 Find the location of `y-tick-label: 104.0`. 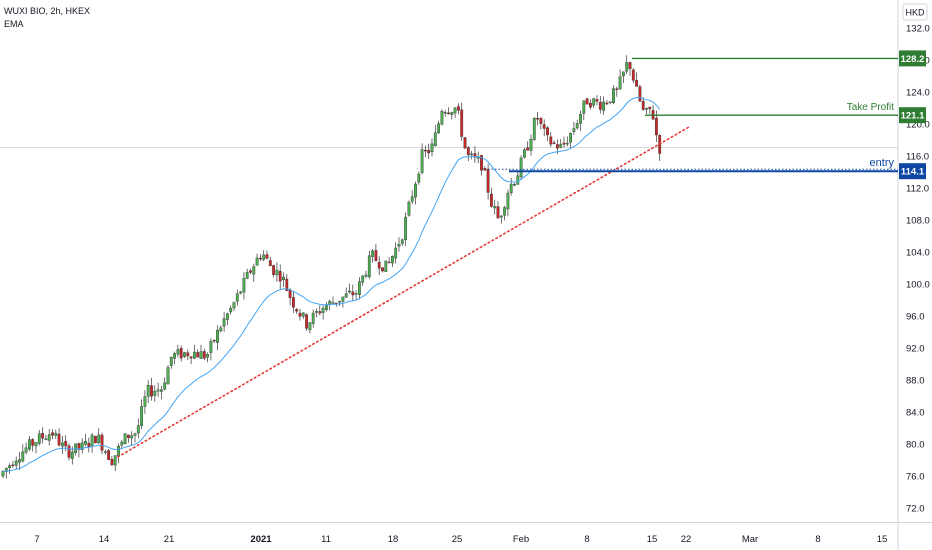

y-tick-label: 104.0 is located at coordinates (918, 253).